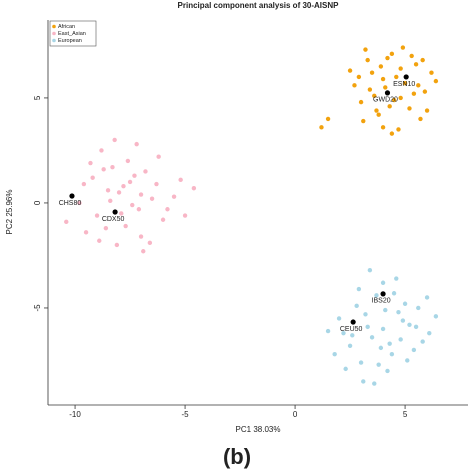  What do you see at coordinates (70, 203) in the screenshot?
I see `annotation-label: CHS80` at bounding box center [70, 203].